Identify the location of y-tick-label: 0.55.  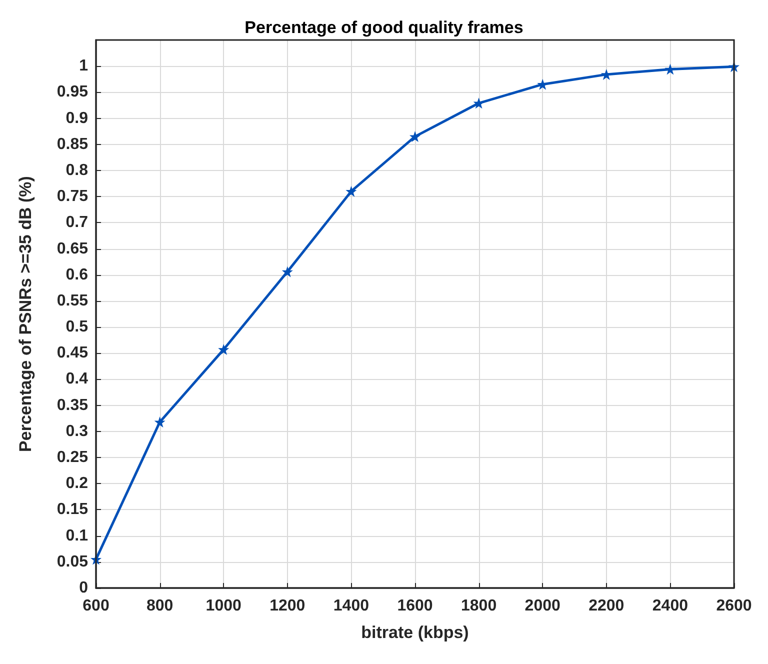
(72, 301).